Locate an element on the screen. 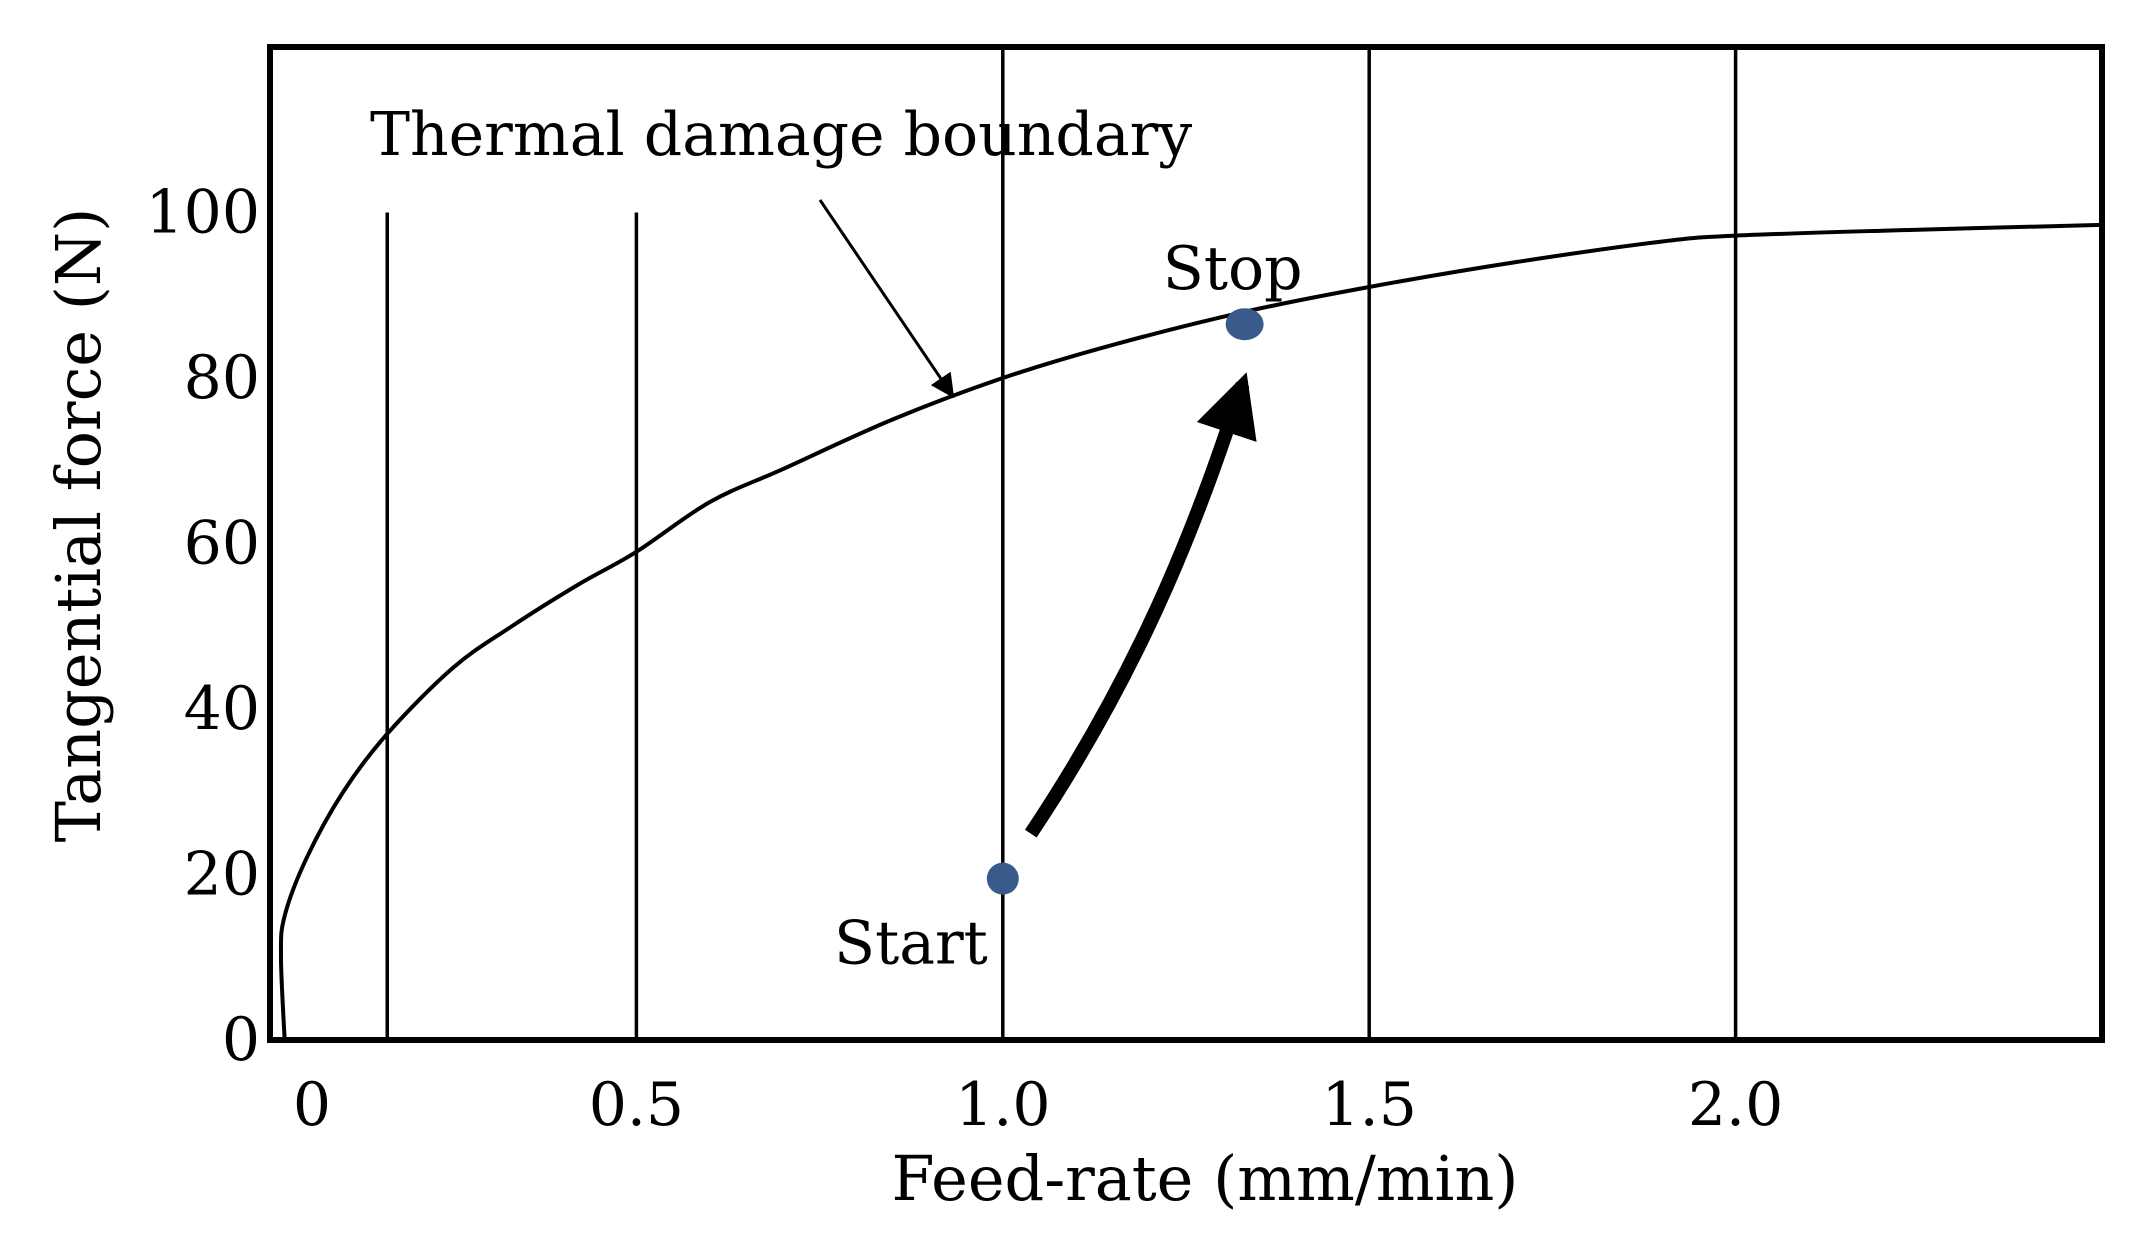  annotation-arrow is located at coordinates (886, 299).